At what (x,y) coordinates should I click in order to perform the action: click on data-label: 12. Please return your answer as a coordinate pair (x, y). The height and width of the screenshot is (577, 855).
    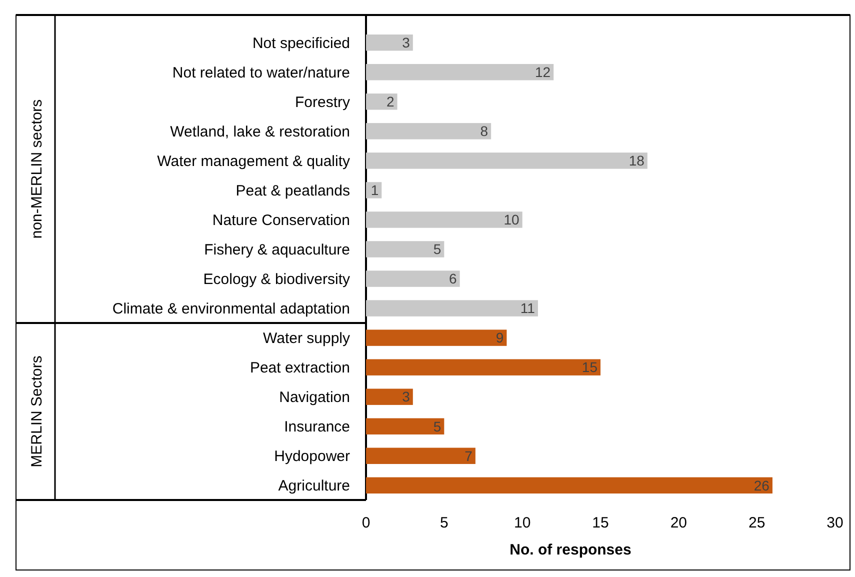
    Looking at the image, I should click on (543, 72).